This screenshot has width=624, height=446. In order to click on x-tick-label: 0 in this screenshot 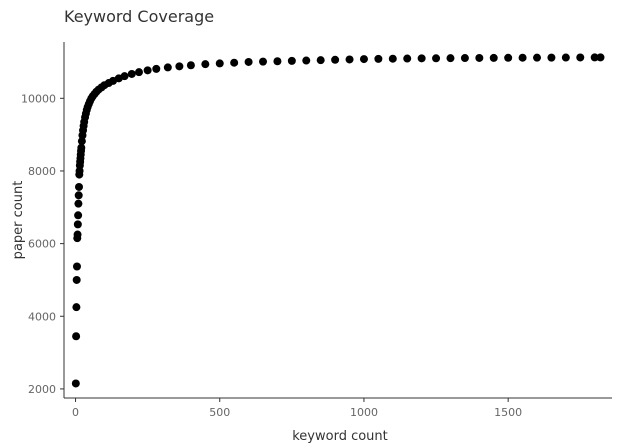, I will do `click(75, 412)`.